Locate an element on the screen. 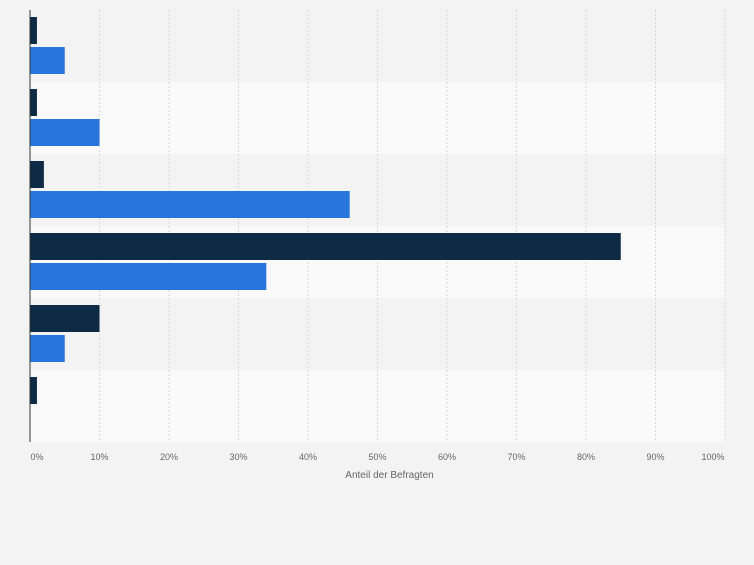 The height and width of the screenshot is (565, 754). x-tick-label: 100% is located at coordinates (712, 457).